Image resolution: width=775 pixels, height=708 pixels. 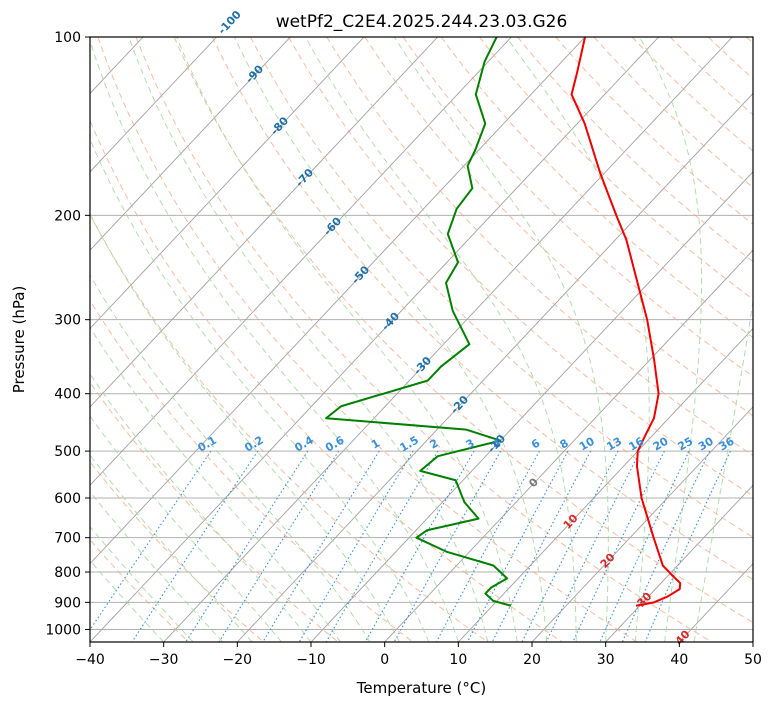 What do you see at coordinates (90, 660) in the screenshot?
I see `x-tick-label: −40` at bounding box center [90, 660].